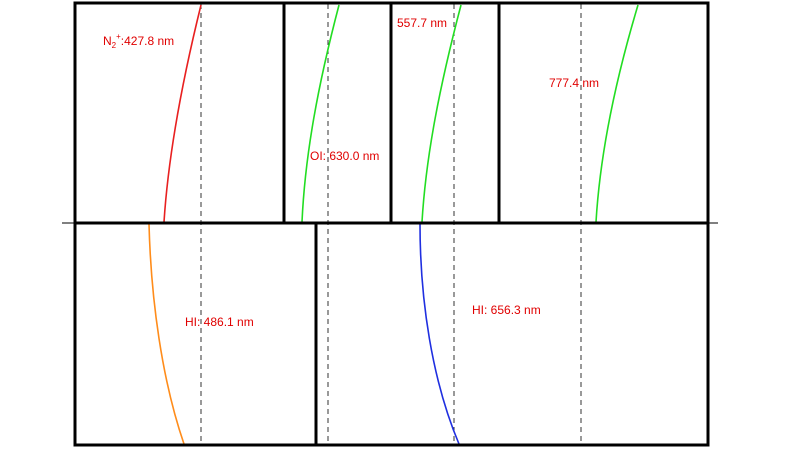 The width and height of the screenshot is (800, 450). Describe the element at coordinates (107, 41) in the screenshot. I see `n2-species: N` at that location.